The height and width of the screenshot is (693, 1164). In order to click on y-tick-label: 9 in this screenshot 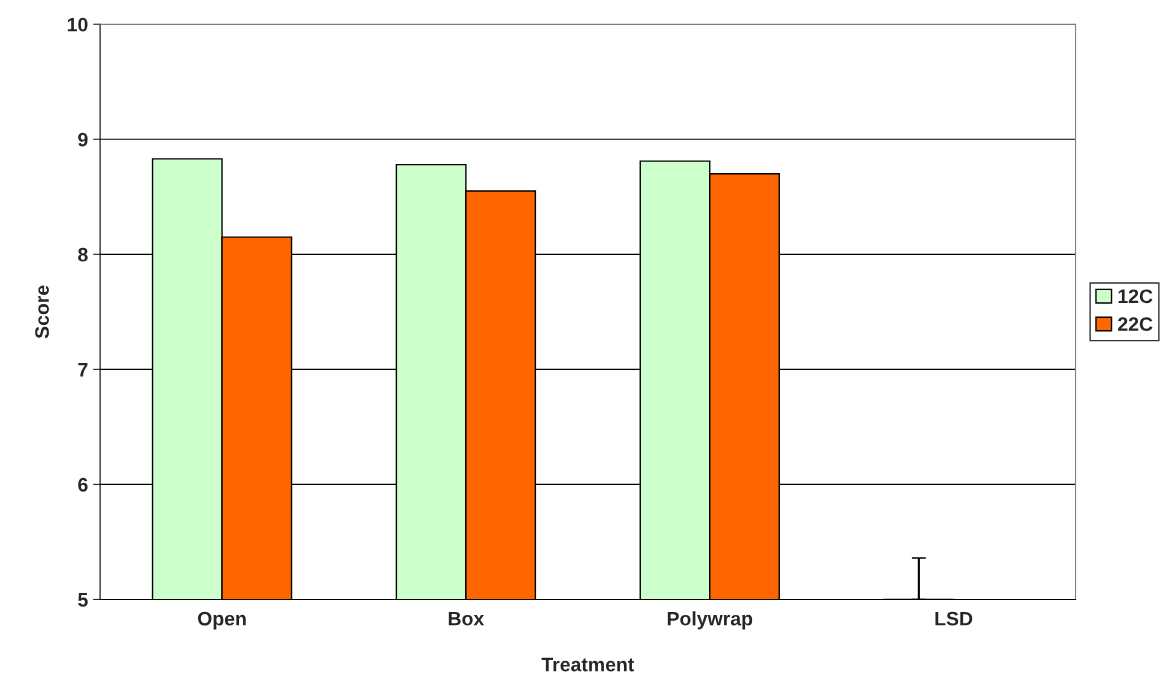, I will do `click(83, 139)`.